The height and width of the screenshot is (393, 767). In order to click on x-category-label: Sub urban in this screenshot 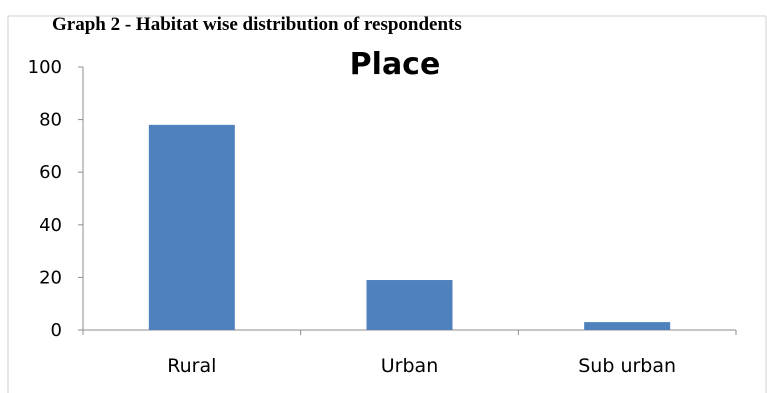, I will do `click(627, 366)`.